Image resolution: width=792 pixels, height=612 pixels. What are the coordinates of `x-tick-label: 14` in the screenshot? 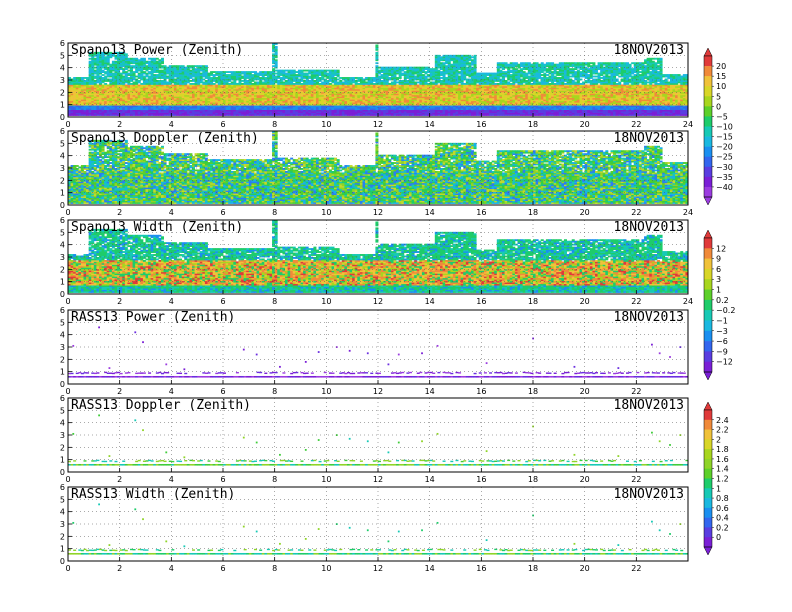 It's located at (430, 568).